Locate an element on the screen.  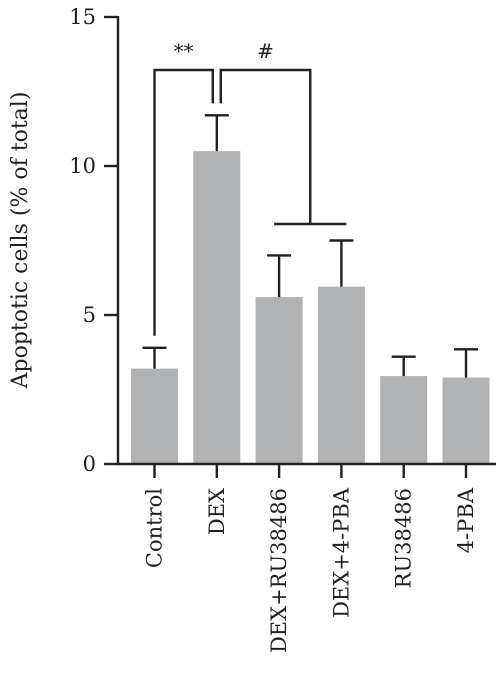
significance-bracket-control-dex: ** is located at coordinates (183, 187).